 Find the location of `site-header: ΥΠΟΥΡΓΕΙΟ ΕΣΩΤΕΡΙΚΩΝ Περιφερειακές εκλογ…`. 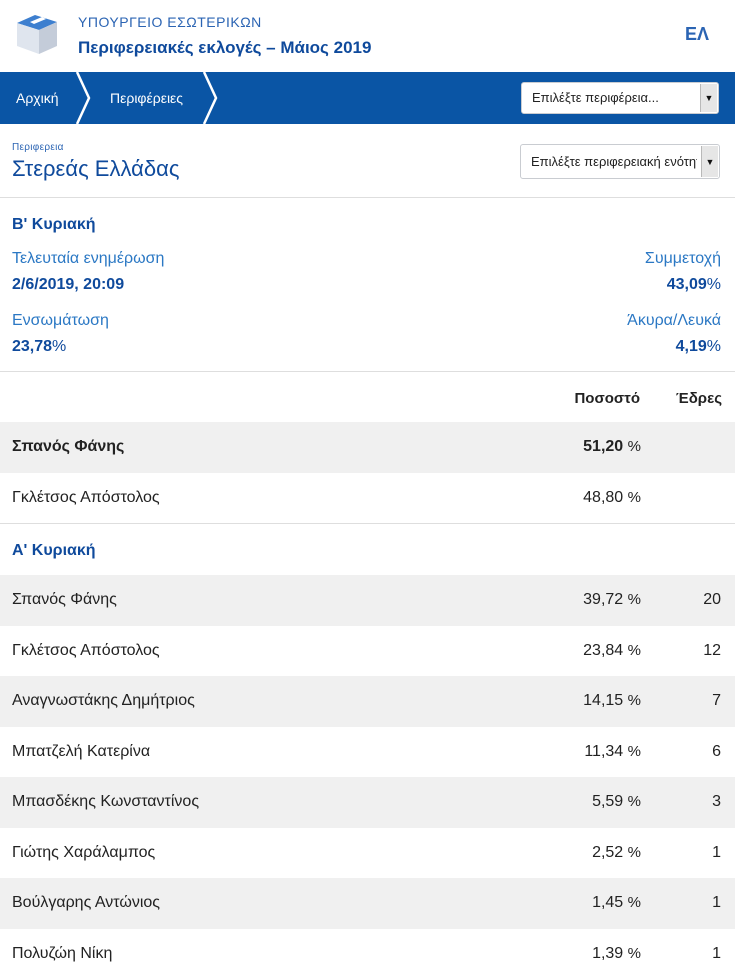

site-header: ΥΠΟΥΡΓΕΙΟ ΕΣΩΤΕΡΙΚΩΝ Περιφερειακές εκλογ… is located at coordinates (367, 36).